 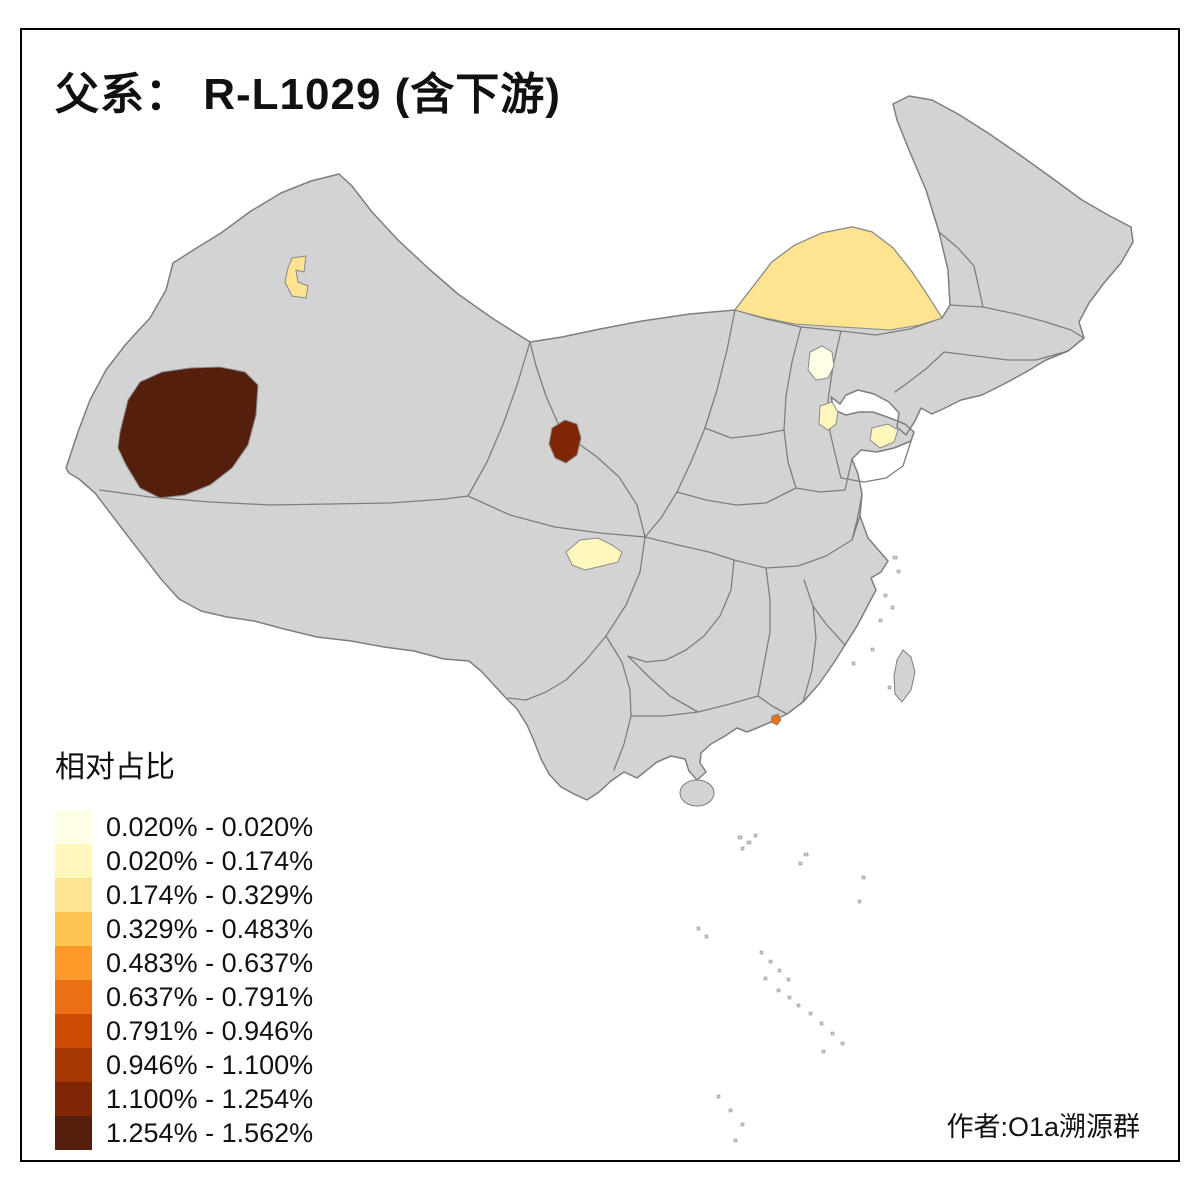 I want to click on legend-label: 1.254% - 1.562%, so click(x=210, y=1132).